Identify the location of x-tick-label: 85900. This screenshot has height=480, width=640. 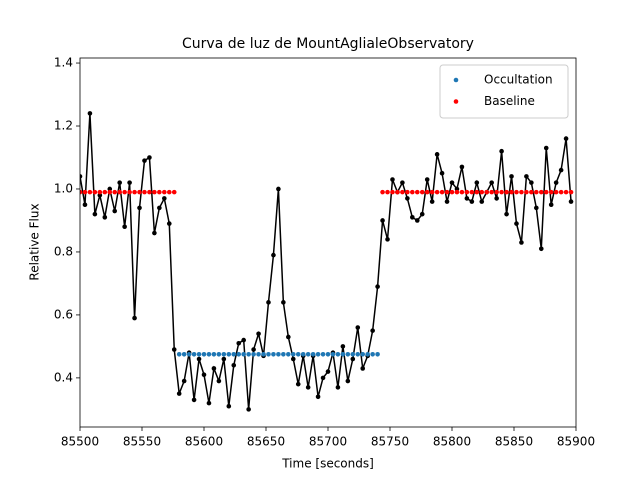
(576, 442).